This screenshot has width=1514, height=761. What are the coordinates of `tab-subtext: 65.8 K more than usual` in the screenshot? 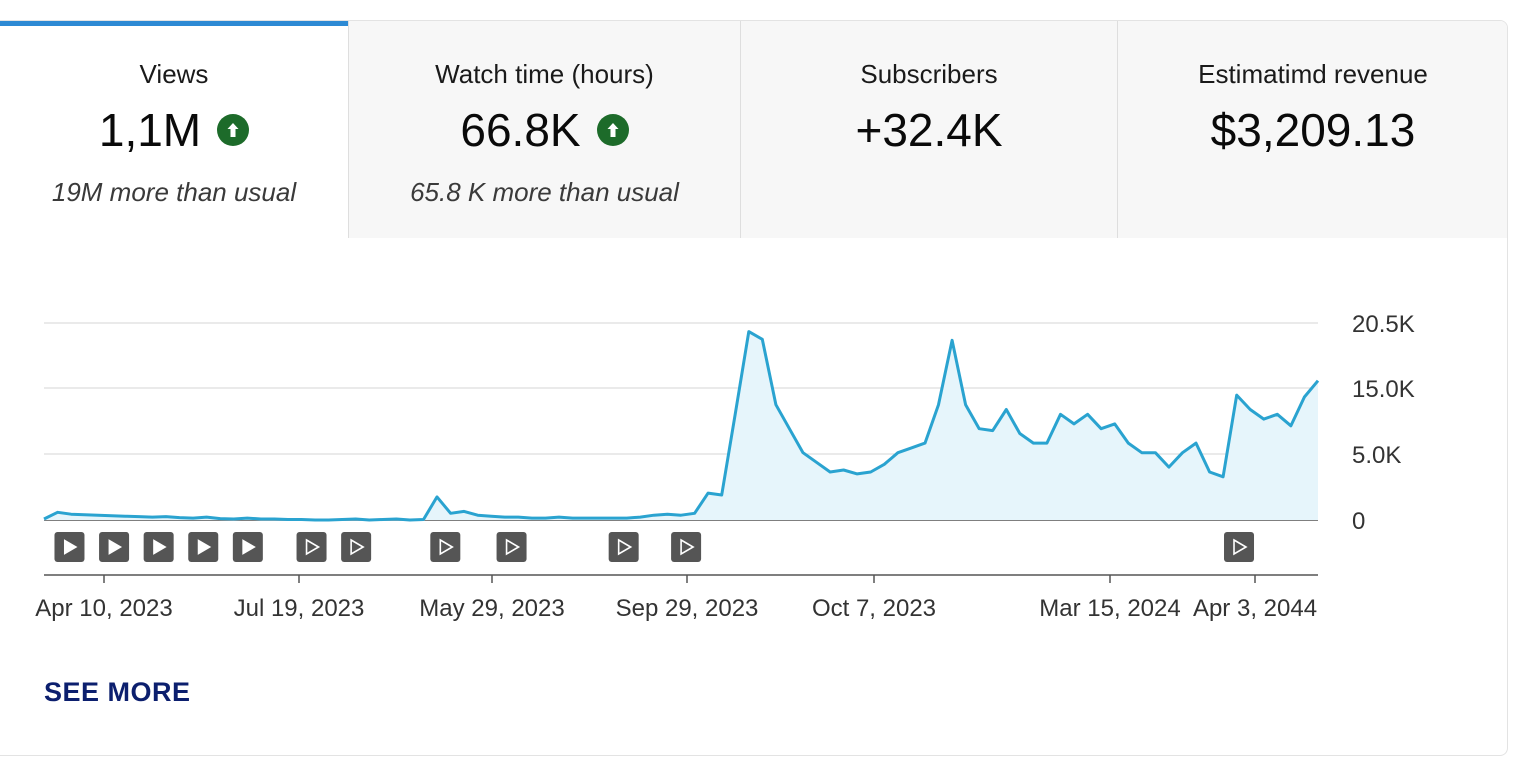 It's located at (544, 192).